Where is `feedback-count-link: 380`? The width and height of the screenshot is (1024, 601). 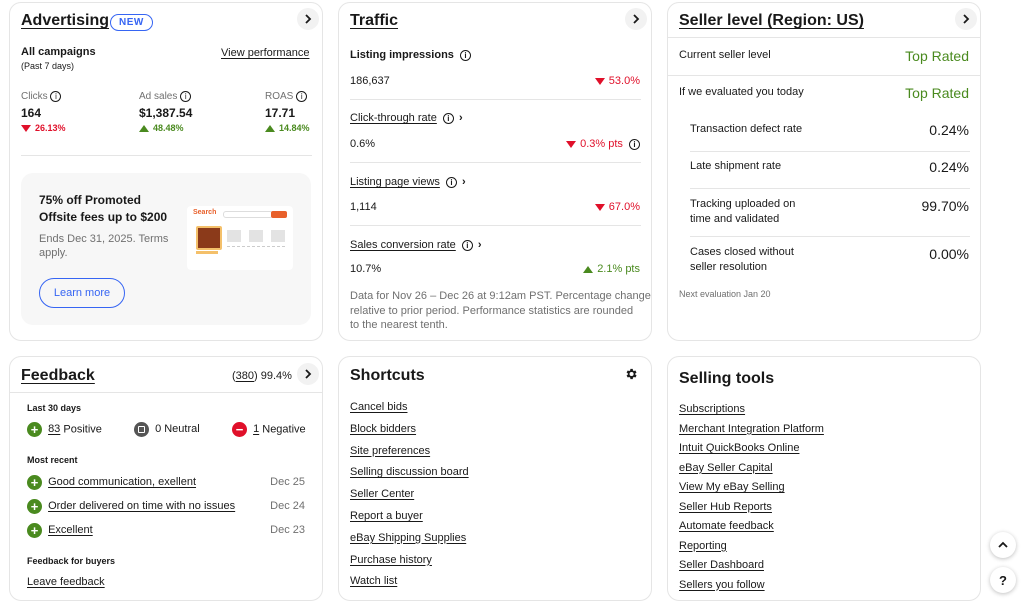
feedback-count-link: 380 is located at coordinates (245, 376).